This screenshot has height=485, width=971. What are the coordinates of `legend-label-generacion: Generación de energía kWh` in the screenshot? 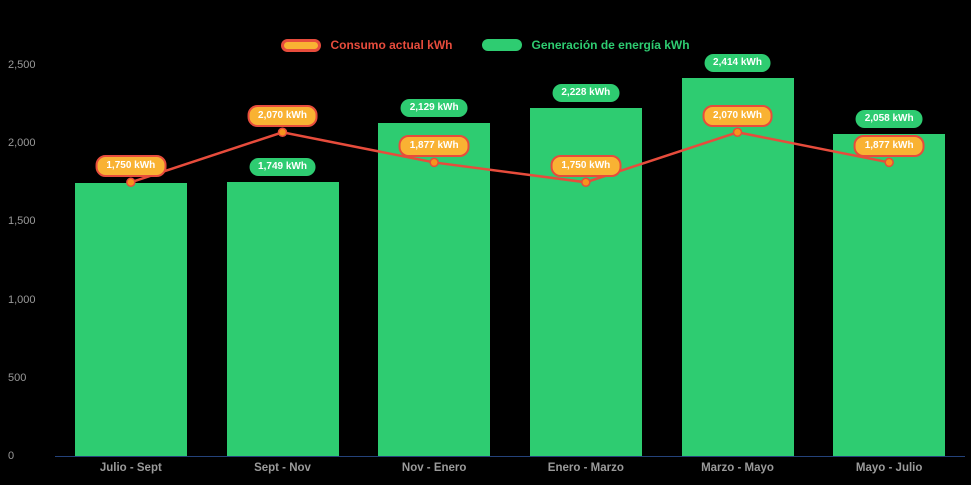 It's located at (610, 45).